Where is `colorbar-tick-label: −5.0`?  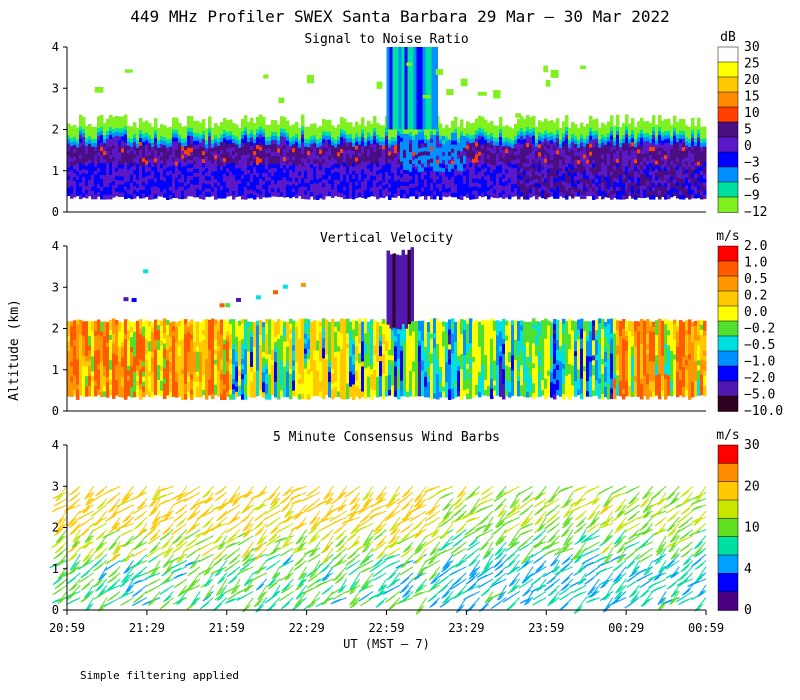
colorbar-tick-label: −5.0 is located at coordinates (759, 395).